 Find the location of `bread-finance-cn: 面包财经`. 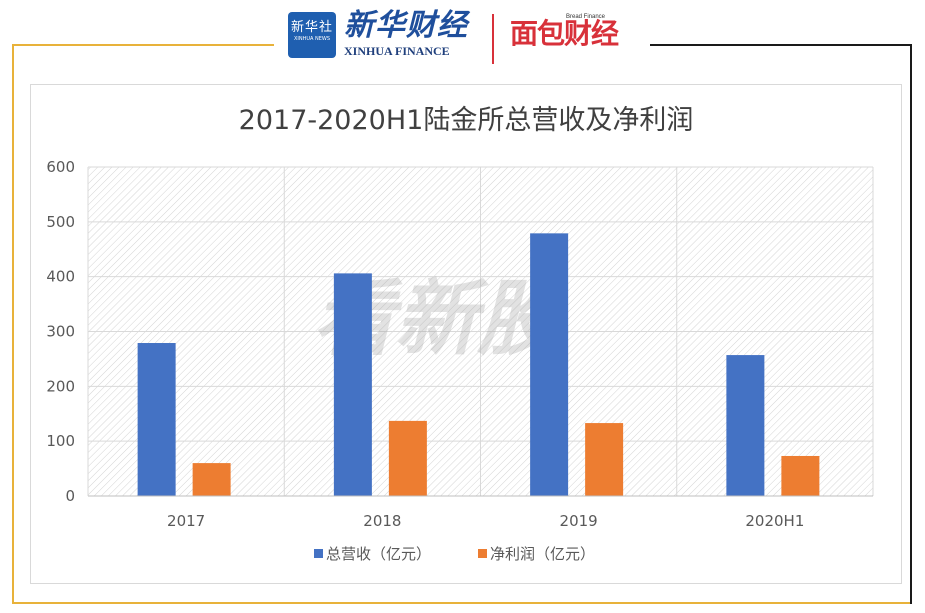

bread-finance-cn: 面包财经 is located at coordinates (564, 33).